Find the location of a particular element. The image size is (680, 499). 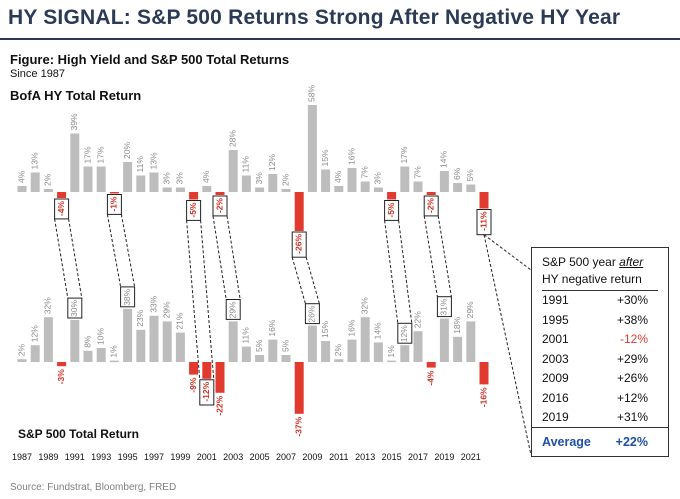

sp-box-2019 is located at coordinates (444, 307).